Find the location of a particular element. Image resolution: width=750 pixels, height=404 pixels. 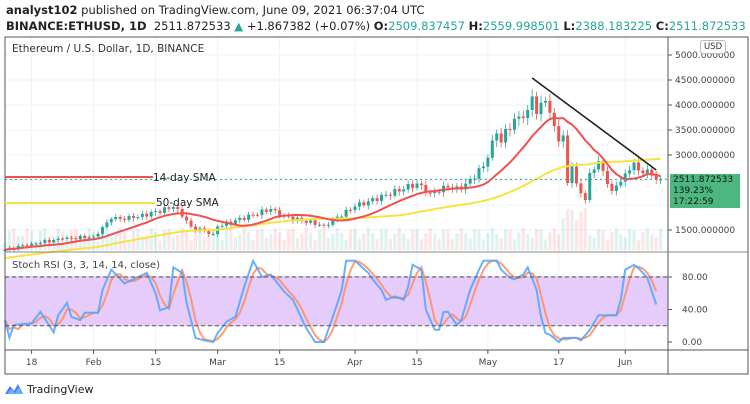

price-tick-label: 3000.000000 is located at coordinates (705, 156).